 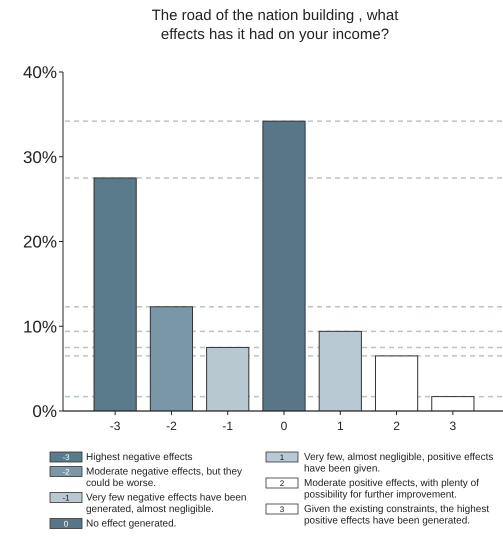 I want to click on category-label: 0, so click(x=66, y=524).